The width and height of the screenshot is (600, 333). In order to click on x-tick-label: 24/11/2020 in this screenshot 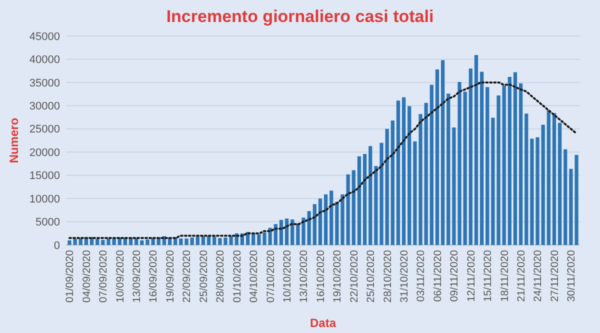, I will do `click(538, 276)`.